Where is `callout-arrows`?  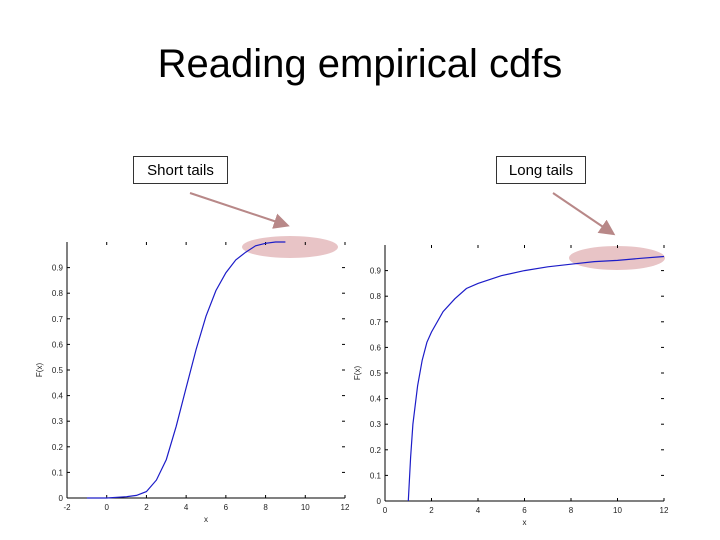
callout-arrows is located at coordinates (402, 214).